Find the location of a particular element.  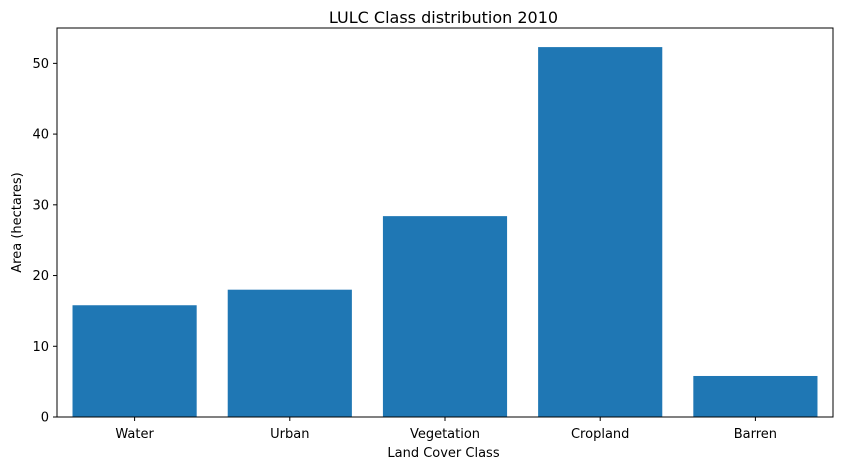

bar-water is located at coordinates (134, 361).